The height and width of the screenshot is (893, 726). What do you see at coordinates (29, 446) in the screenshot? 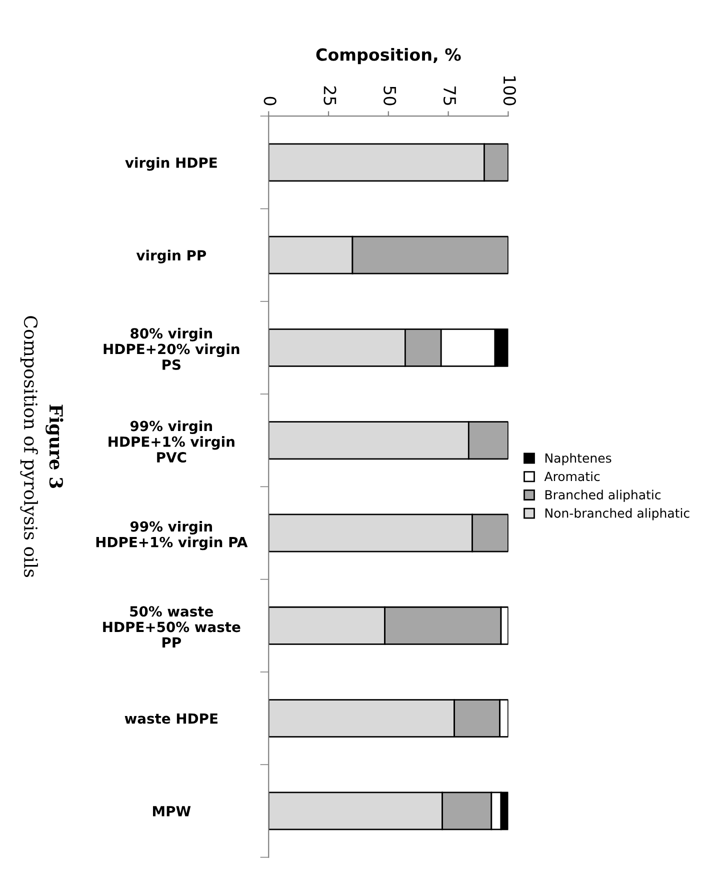
I see `text: Composition of pyrolysis oils` at bounding box center [29, 446].